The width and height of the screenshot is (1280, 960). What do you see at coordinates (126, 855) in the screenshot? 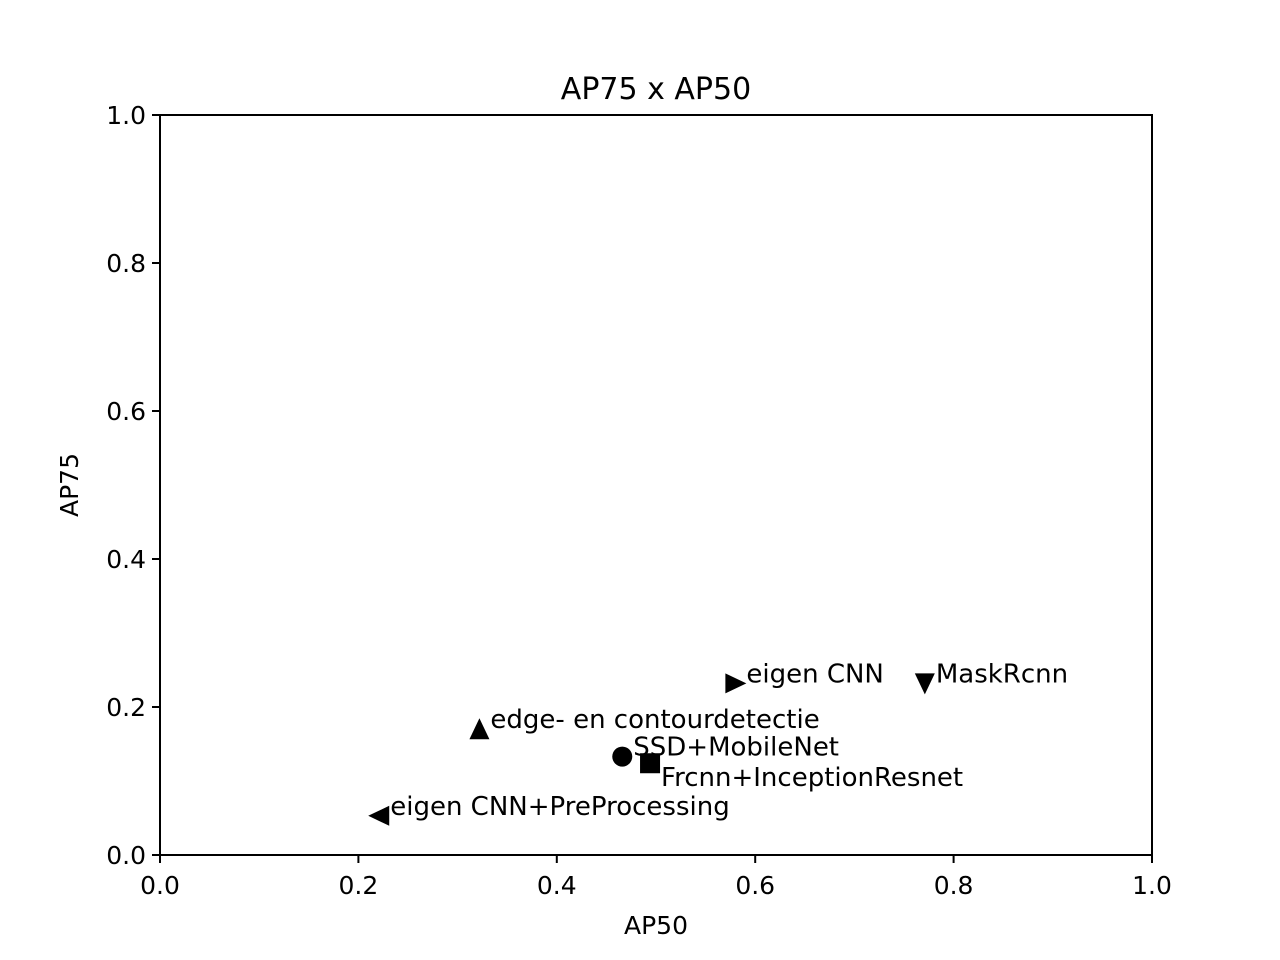
I see `y-tick-label: 0.0` at bounding box center [126, 855].